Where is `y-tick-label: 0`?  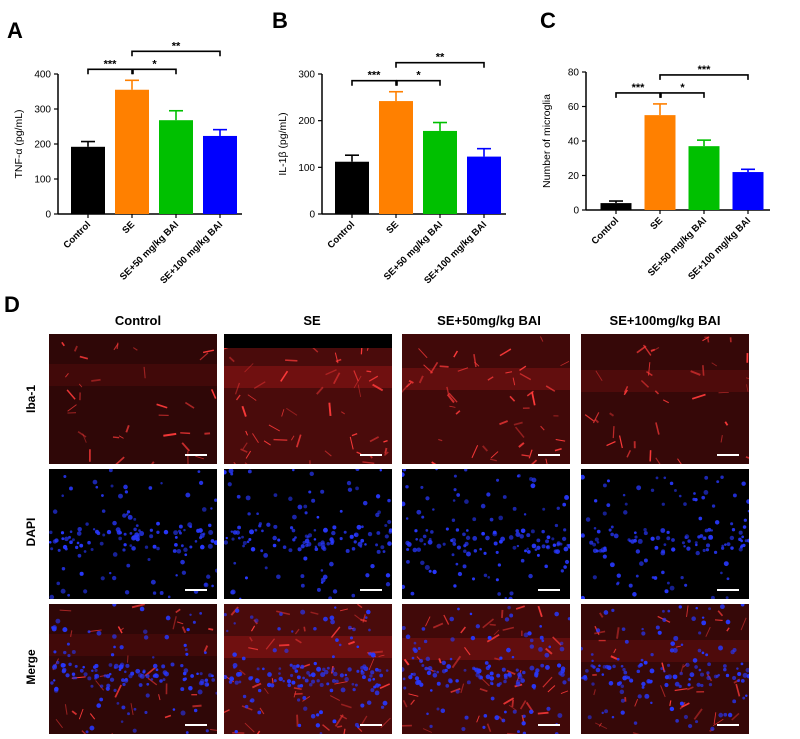
y-tick-label: 0 is located at coordinates (576, 211).